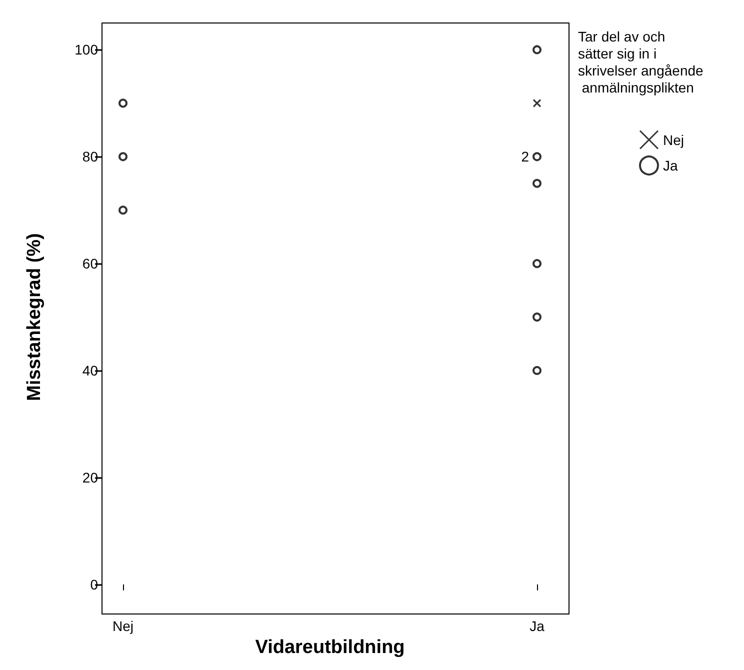 The height and width of the screenshot is (670, 744). Describe the element at coordinates (525, 156) in the screenshot. I see `annotation: 2` at that location.